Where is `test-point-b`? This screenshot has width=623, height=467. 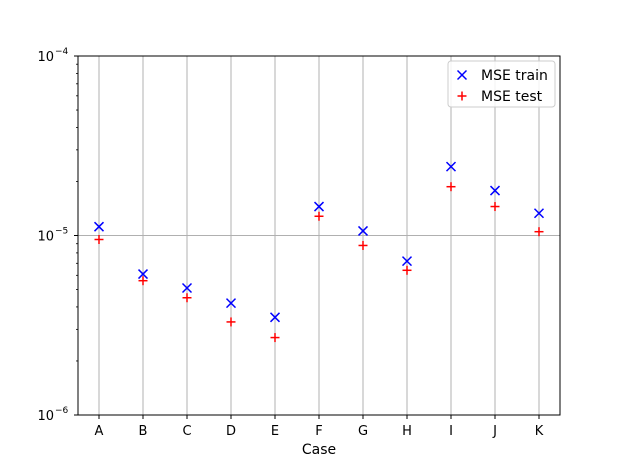
test-point-b is located at coordinates (143, 281).